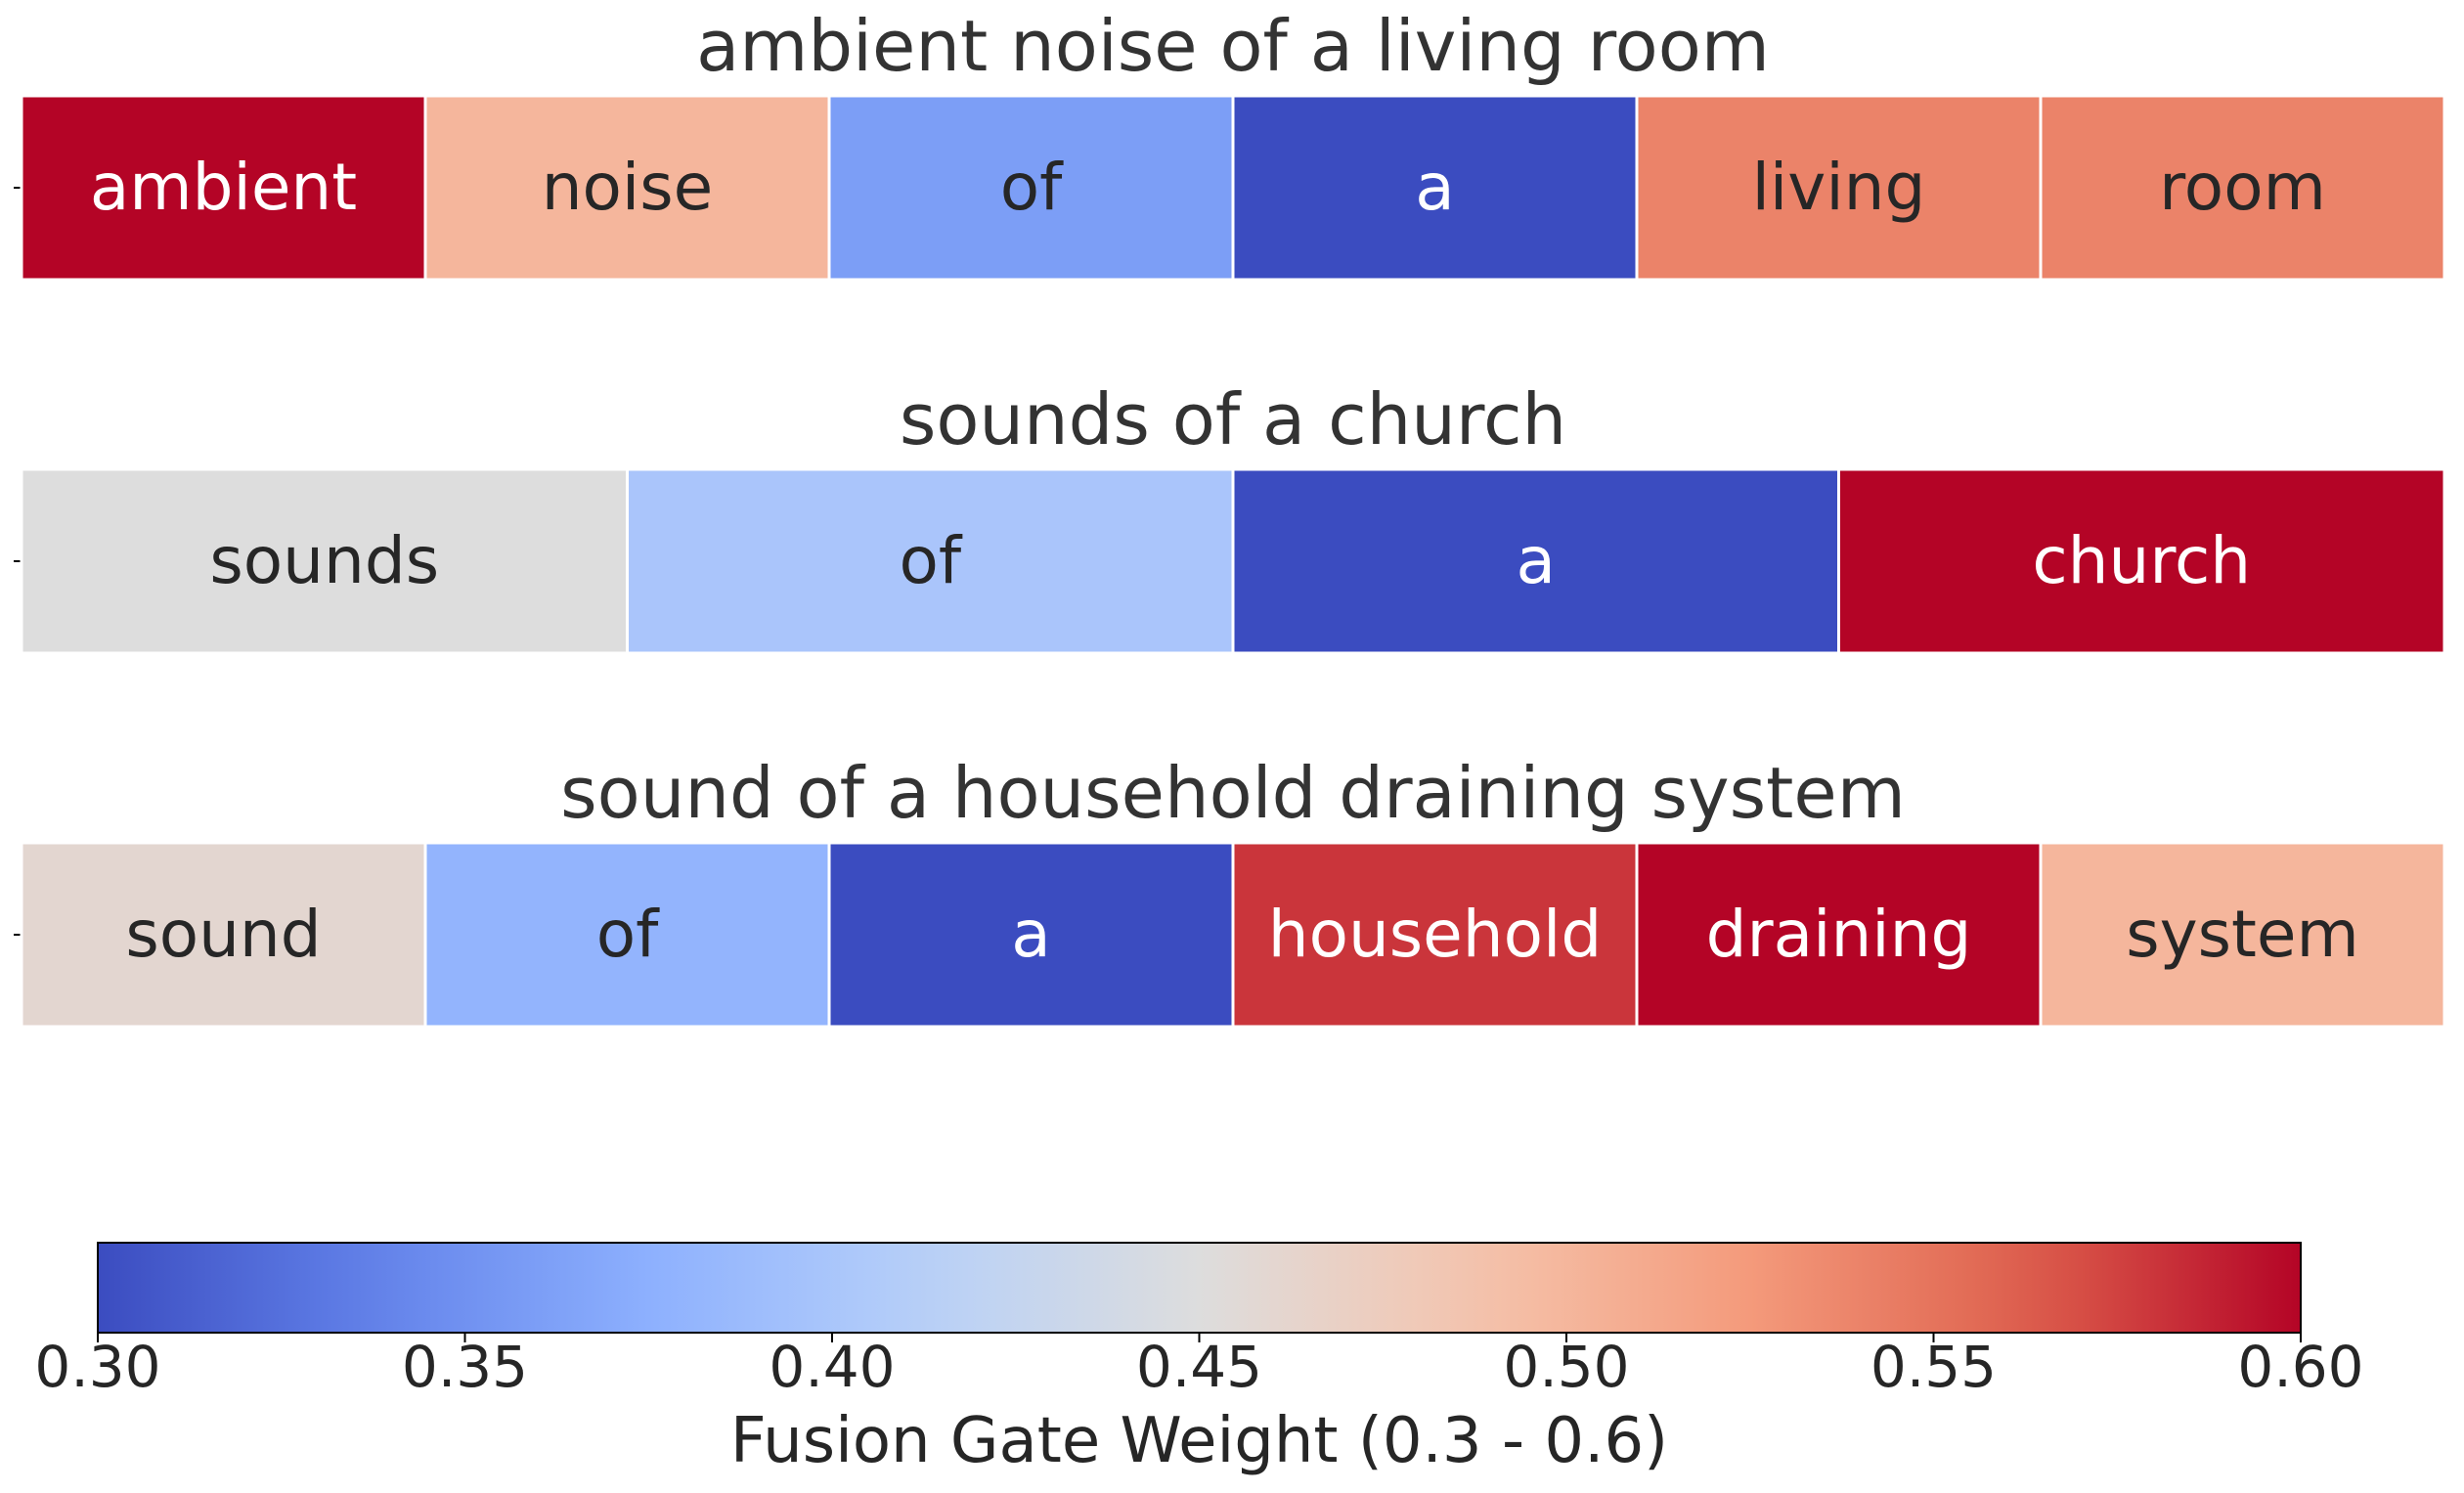 This screenshot has width=2464, height=1493. What do you see at coordinates (832, 1367) in the screenshot?
I see `colorbar-tick-label: 0.40` at bounding box center [832, 1367].